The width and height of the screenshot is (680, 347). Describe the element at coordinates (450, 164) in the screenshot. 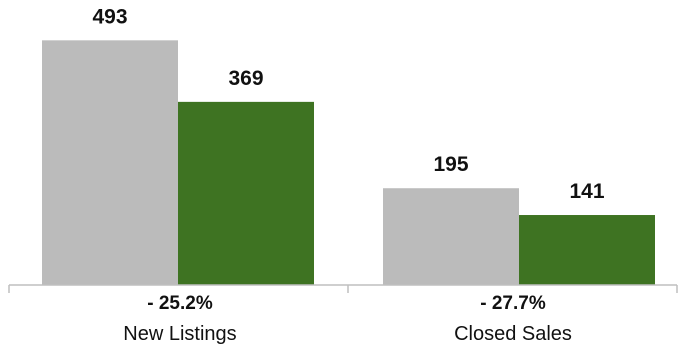

I see `value-label-closed-sales-series-1: 195` at that location.